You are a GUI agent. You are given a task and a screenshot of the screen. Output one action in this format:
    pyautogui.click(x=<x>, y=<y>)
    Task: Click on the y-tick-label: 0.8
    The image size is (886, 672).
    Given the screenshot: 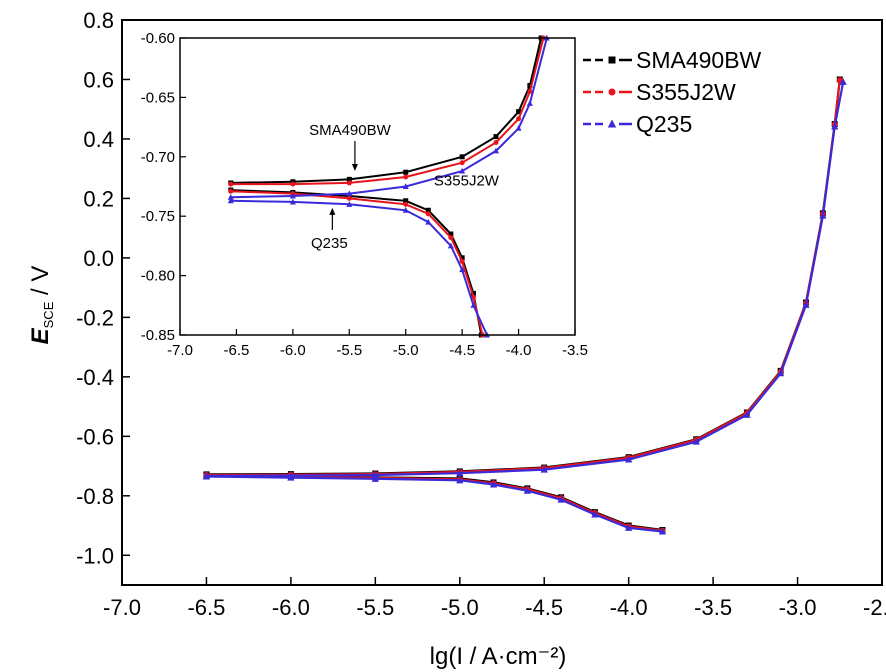 What is the action you would take?
    pyautogui.click(x=98, y=20)
    